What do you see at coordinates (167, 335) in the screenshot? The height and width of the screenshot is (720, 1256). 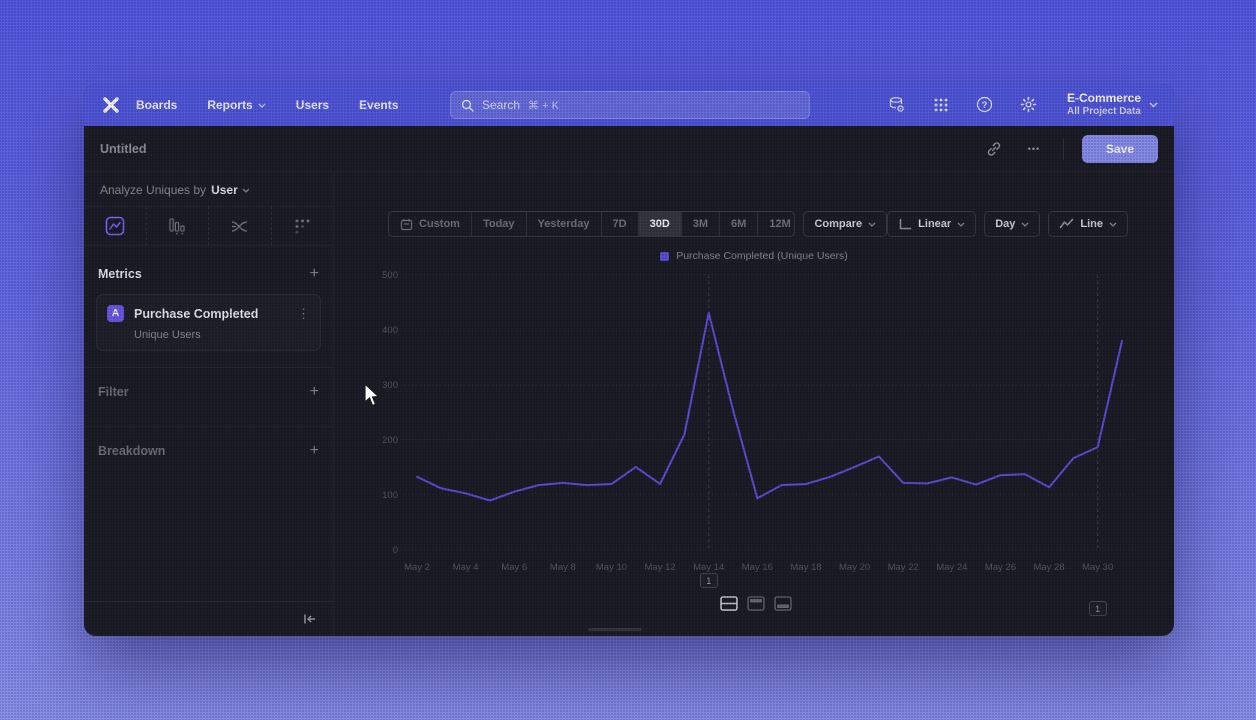 I see `metric-measurement: Unique Users` at bounding box center [167, 335].